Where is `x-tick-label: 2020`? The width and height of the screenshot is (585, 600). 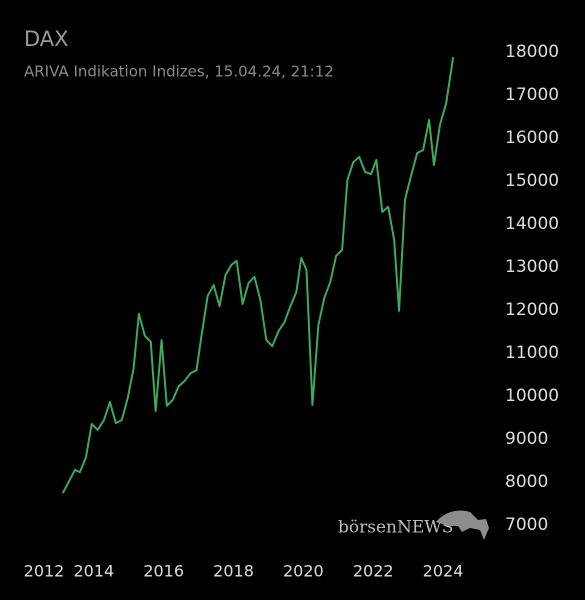
x-tick-label: 2020 is located at coordinates (303, 571).